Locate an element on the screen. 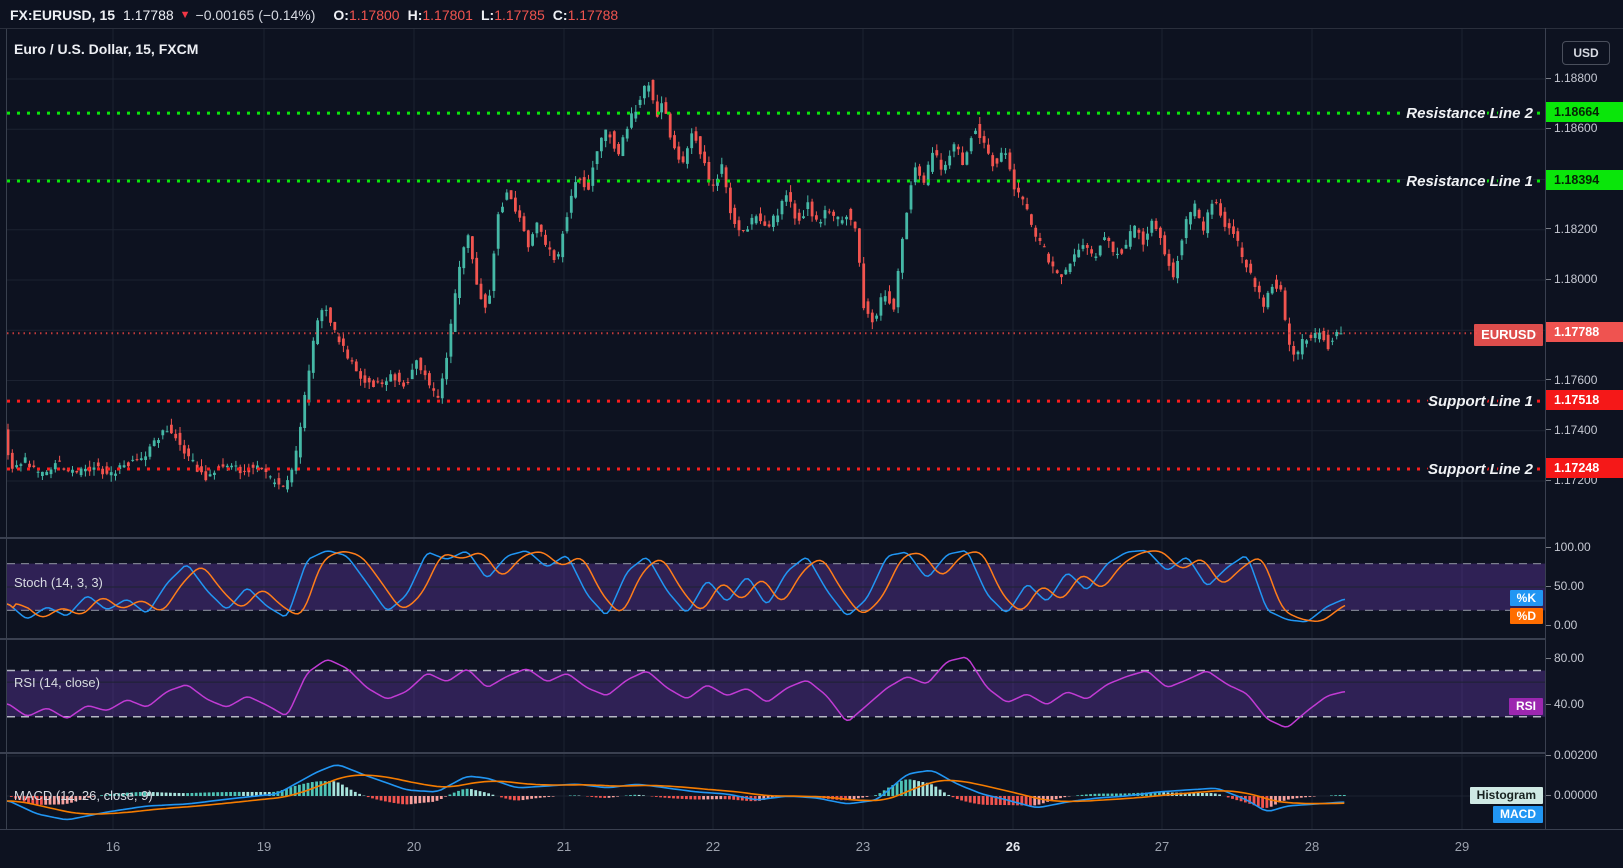 The image size is (1623, 868). rsi-legend-title: RSI (14, close) is located at coordinates (57, 682).